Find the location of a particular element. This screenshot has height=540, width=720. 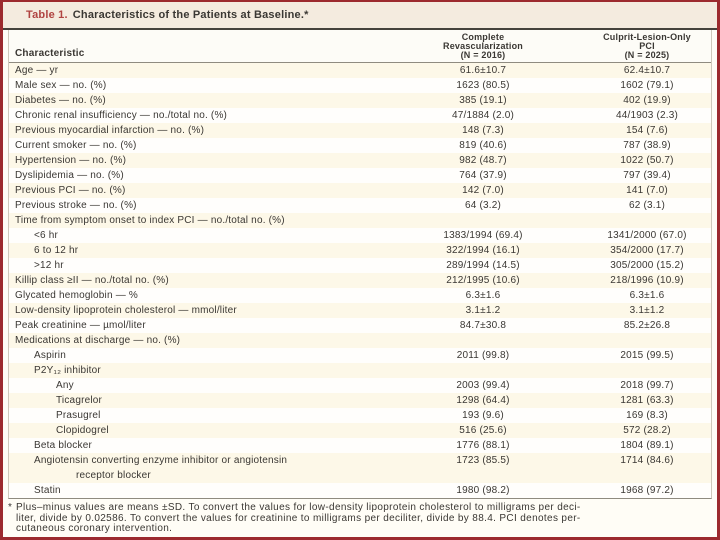

table-row: Aspirin 2011 (99.8) 2015 (99.5) is located at coordinates (360, 355).